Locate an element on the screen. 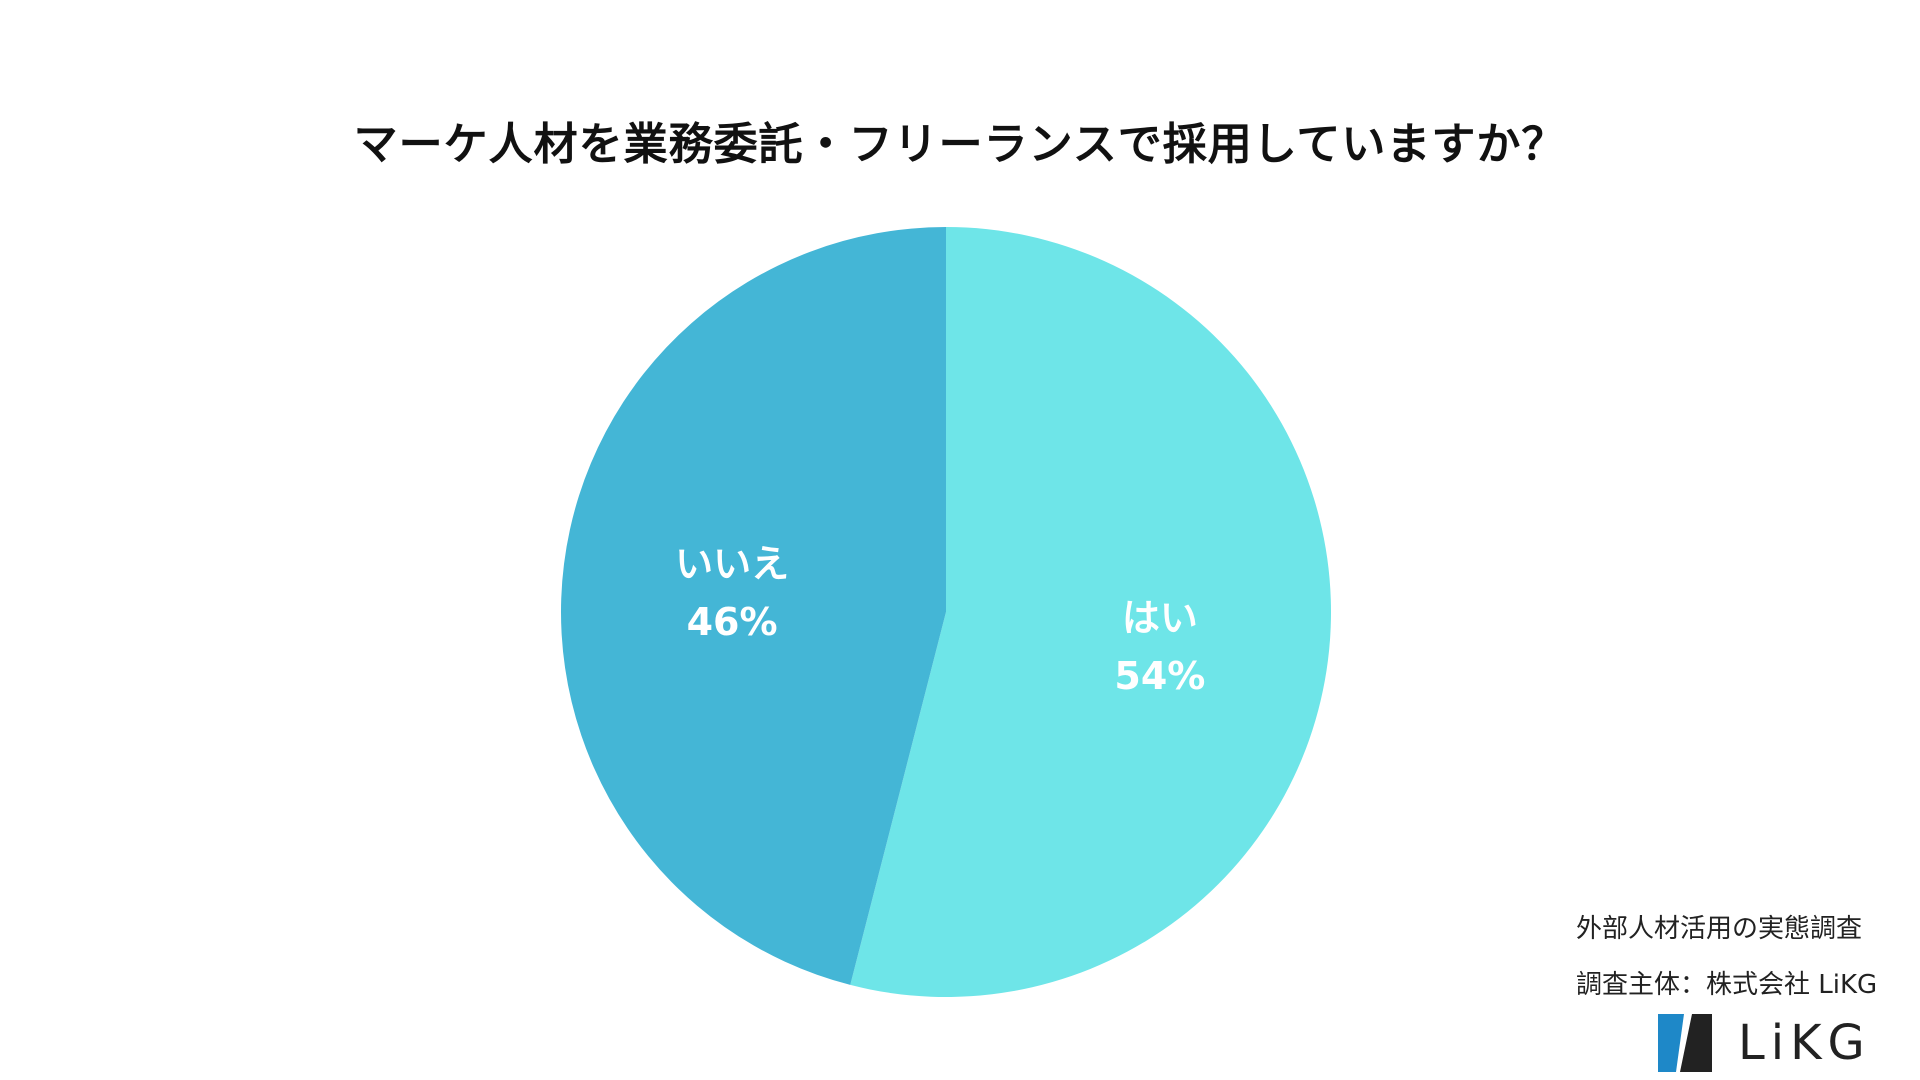 The image size is (1920, 1080). slice-label-yes: はい is located at coordinates (1160, 618).